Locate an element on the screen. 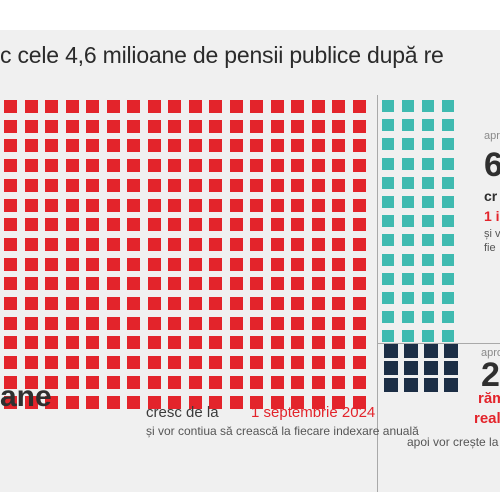 The image size is (500, 500). red-group-big-label: ane is located at coordinates (26, 396).